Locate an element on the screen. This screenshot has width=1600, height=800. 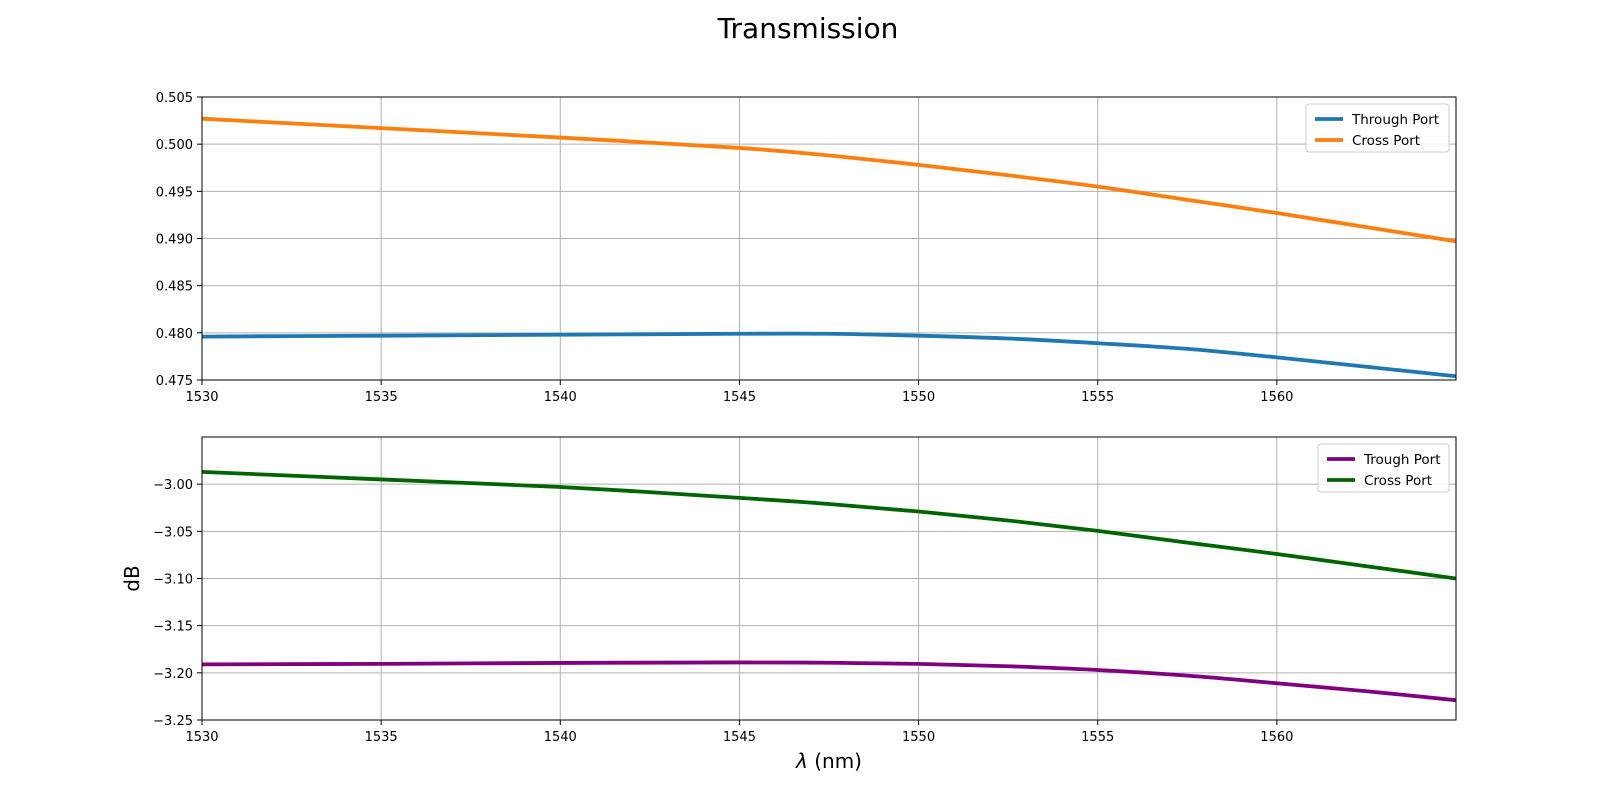
y-tick-label: −3.20 is located at coordinates (173, 674).